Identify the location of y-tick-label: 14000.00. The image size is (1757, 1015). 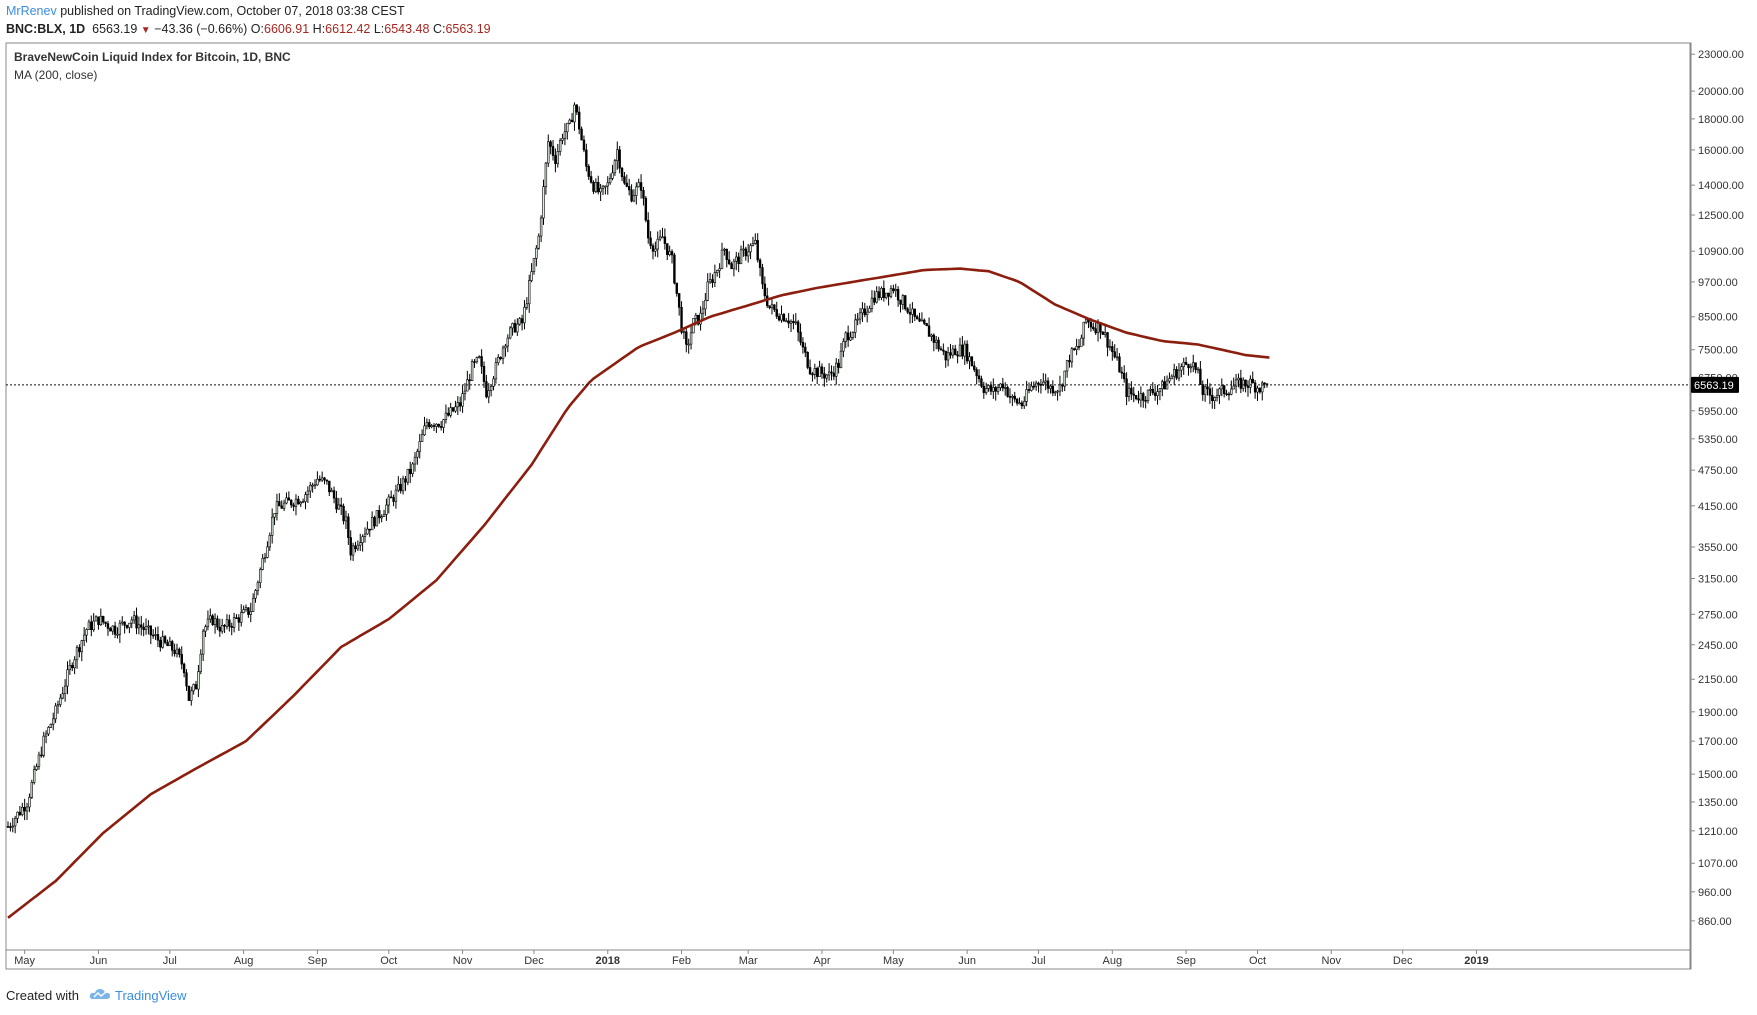
(1721, 186).